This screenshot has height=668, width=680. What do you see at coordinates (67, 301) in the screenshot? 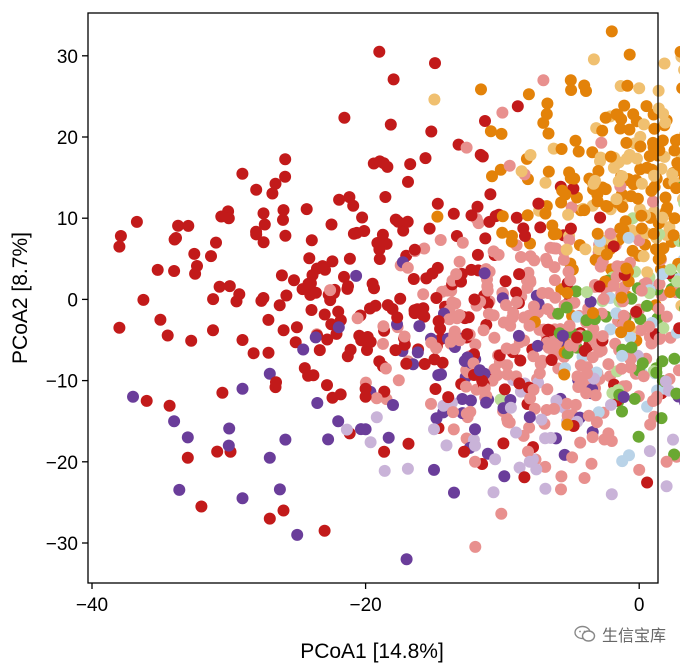
I see `y-axis-ticks: −30 −20 −10 0 10 20 30` at bounding box center [67, 301].